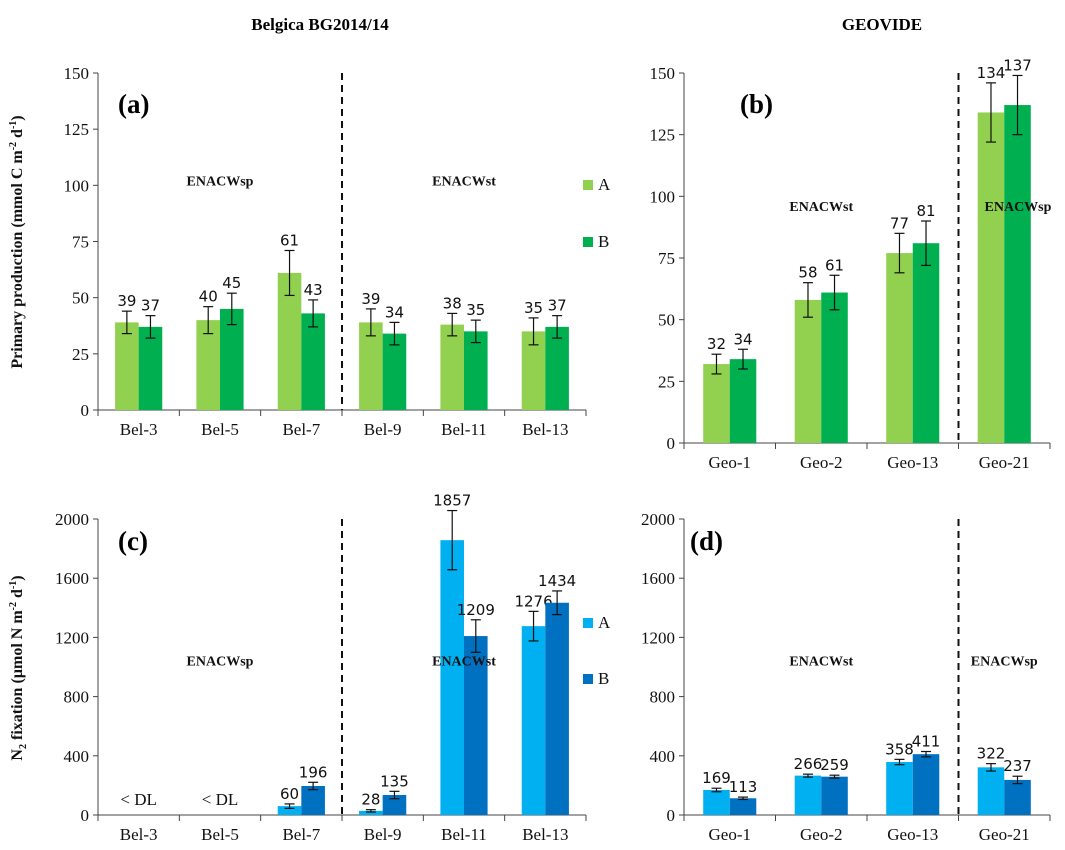 This screenshot has width=1065, height=850. I want to click on panel-label: (b), so click(756, 104).